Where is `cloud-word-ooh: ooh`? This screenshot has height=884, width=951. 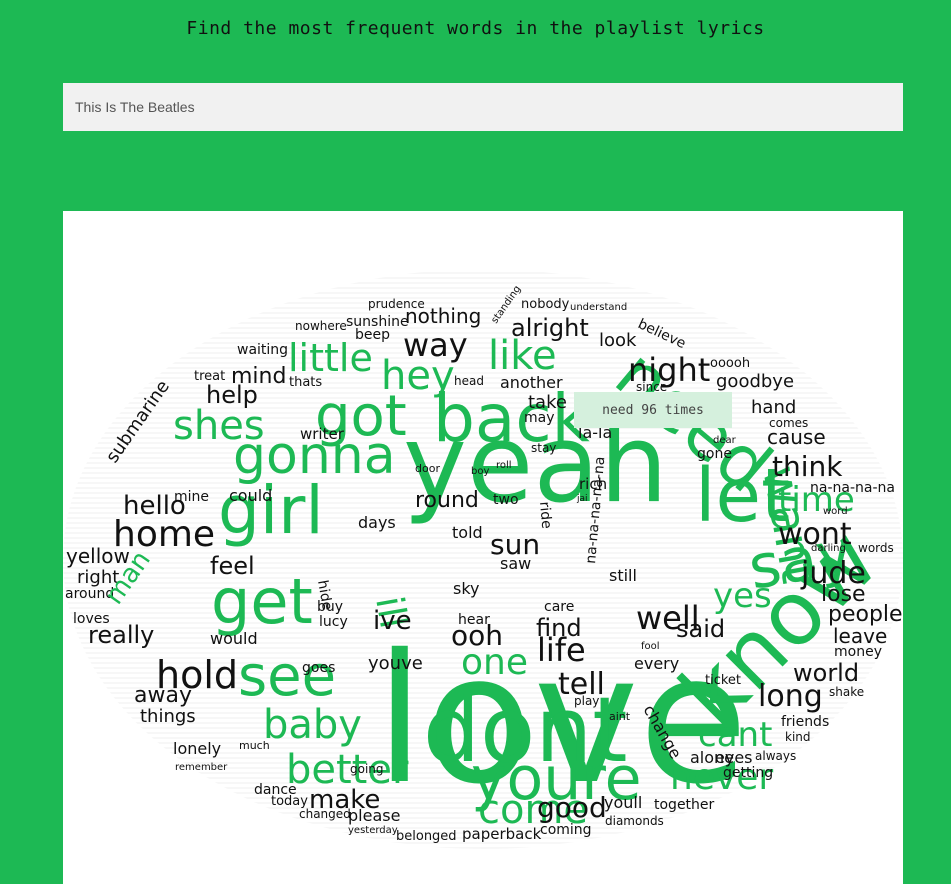 cloud-word-ooh: ooh is located at coordinates (477, 635).